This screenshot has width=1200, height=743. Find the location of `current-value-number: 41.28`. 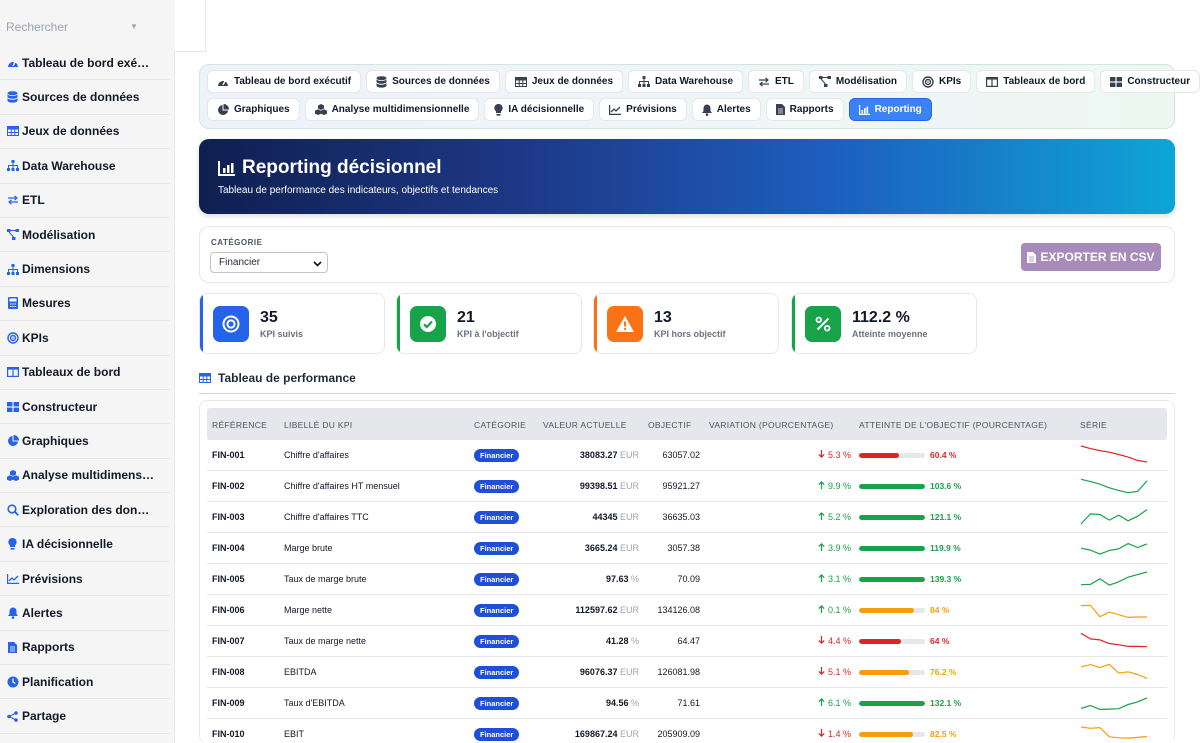

current-value-number: 41.28 is located at coordinates (617, 641).